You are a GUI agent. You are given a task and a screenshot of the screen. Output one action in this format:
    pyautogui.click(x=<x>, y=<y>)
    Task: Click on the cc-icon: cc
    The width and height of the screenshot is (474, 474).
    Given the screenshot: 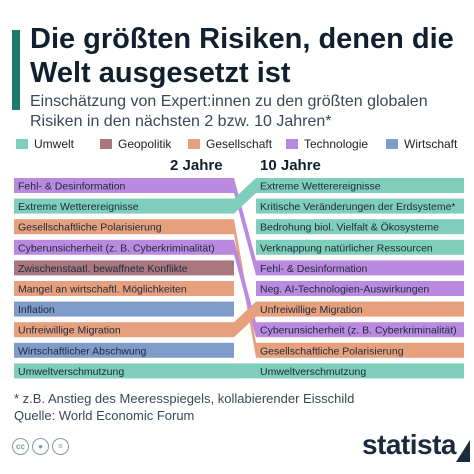 What is the action you would take?
    pyautogui.click(x=20, y=446)
    